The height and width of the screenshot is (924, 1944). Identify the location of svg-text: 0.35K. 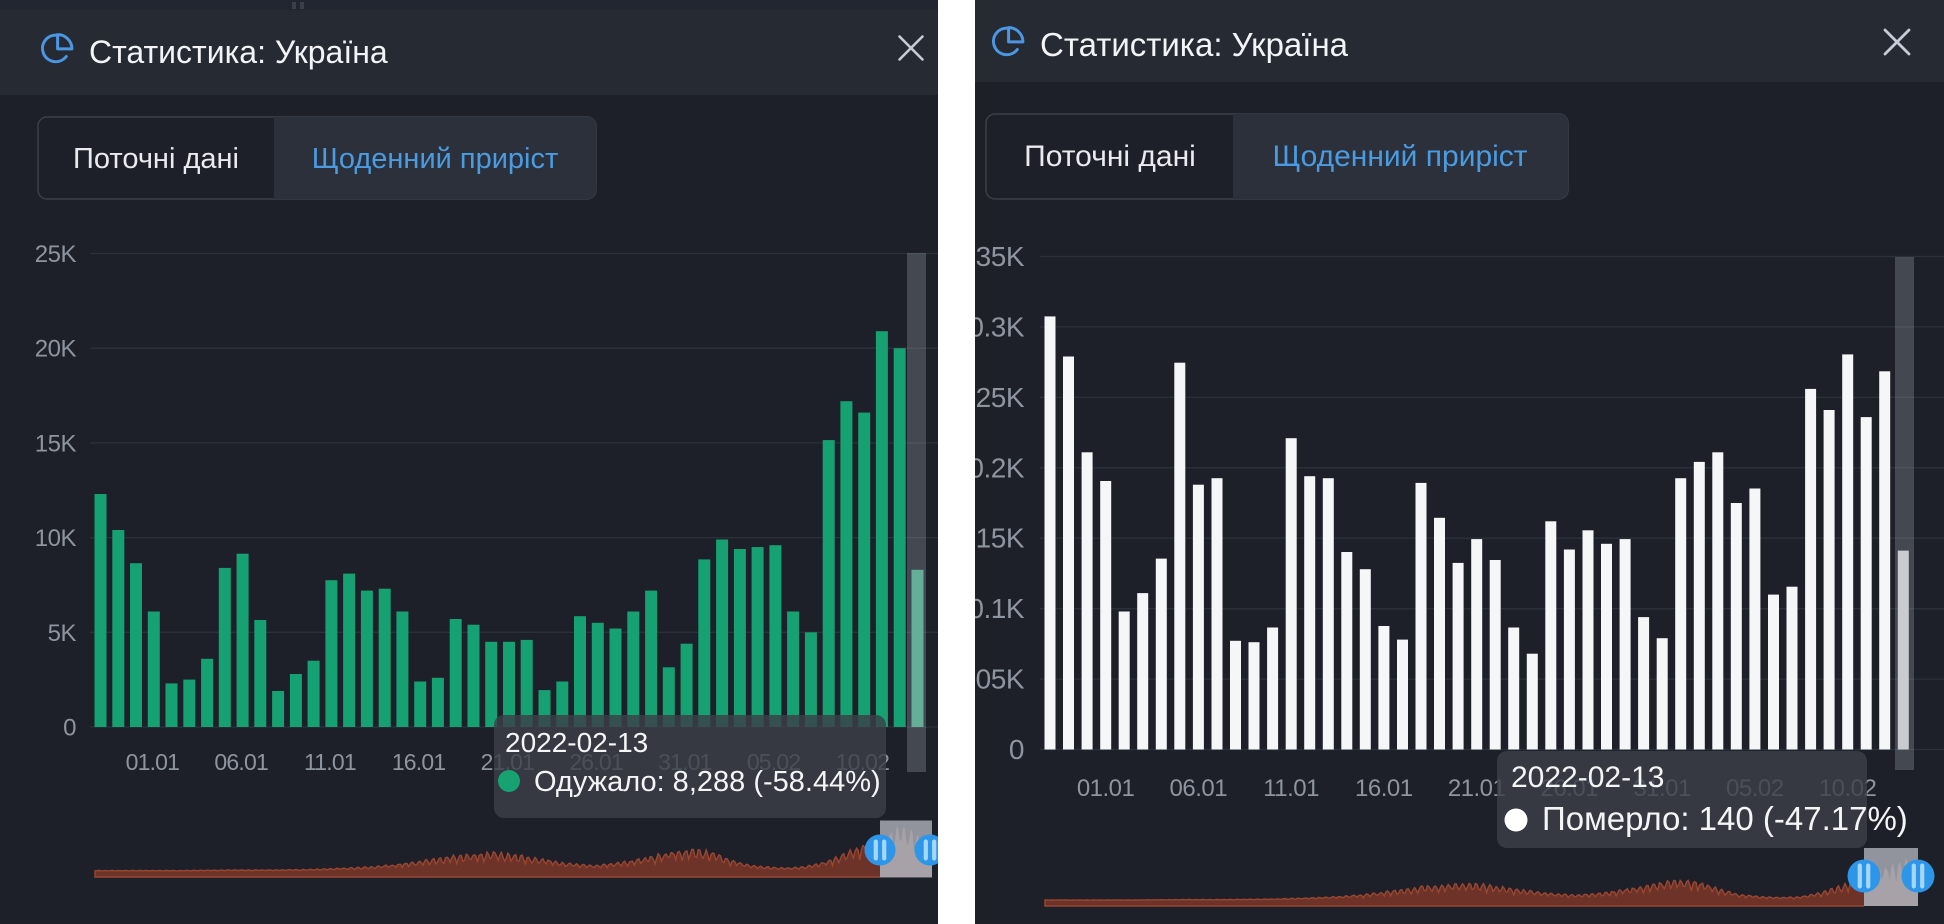
(988, 256).